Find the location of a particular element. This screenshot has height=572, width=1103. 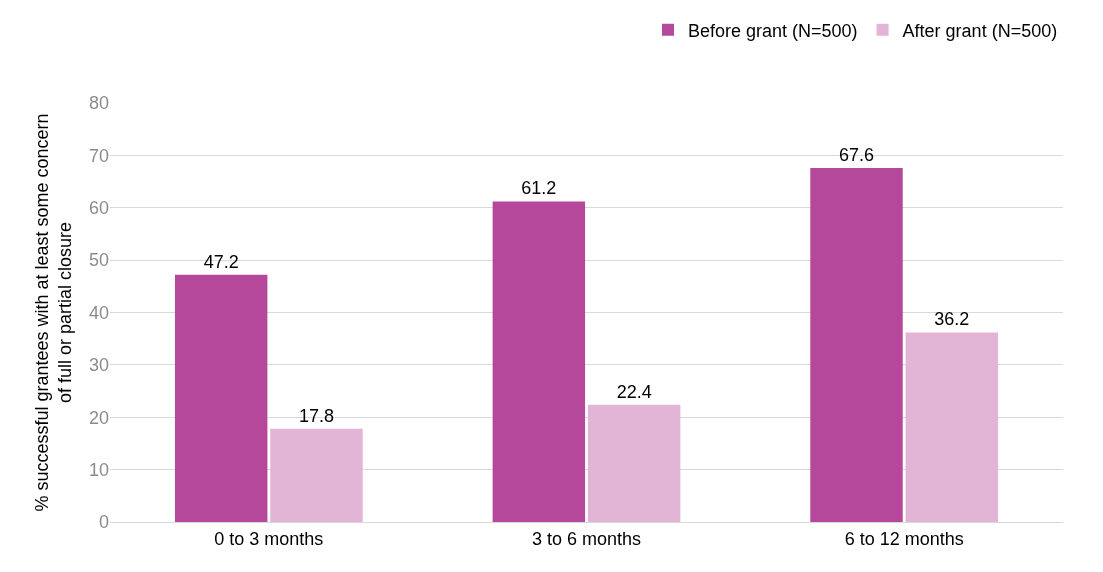

legend-label: Before grant (N=500) is located at coordinates (773, 30).